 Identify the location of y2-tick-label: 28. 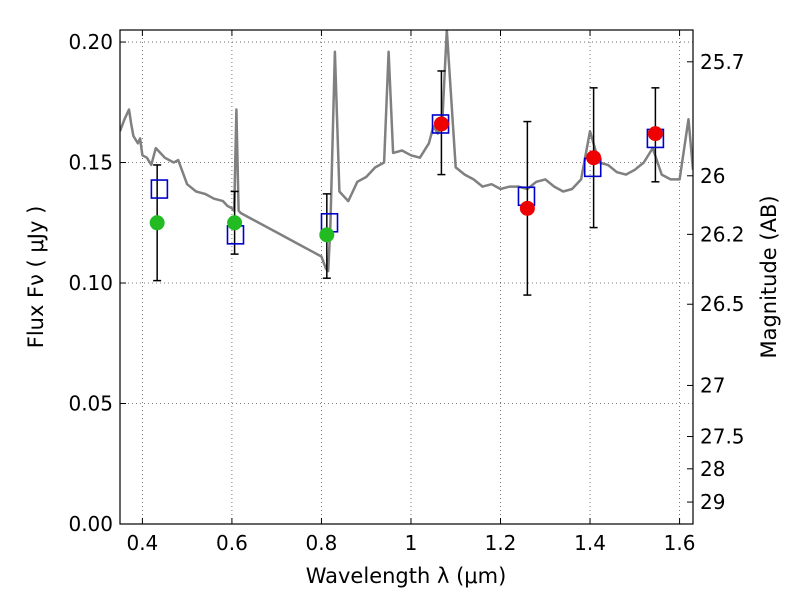
(712, 469).